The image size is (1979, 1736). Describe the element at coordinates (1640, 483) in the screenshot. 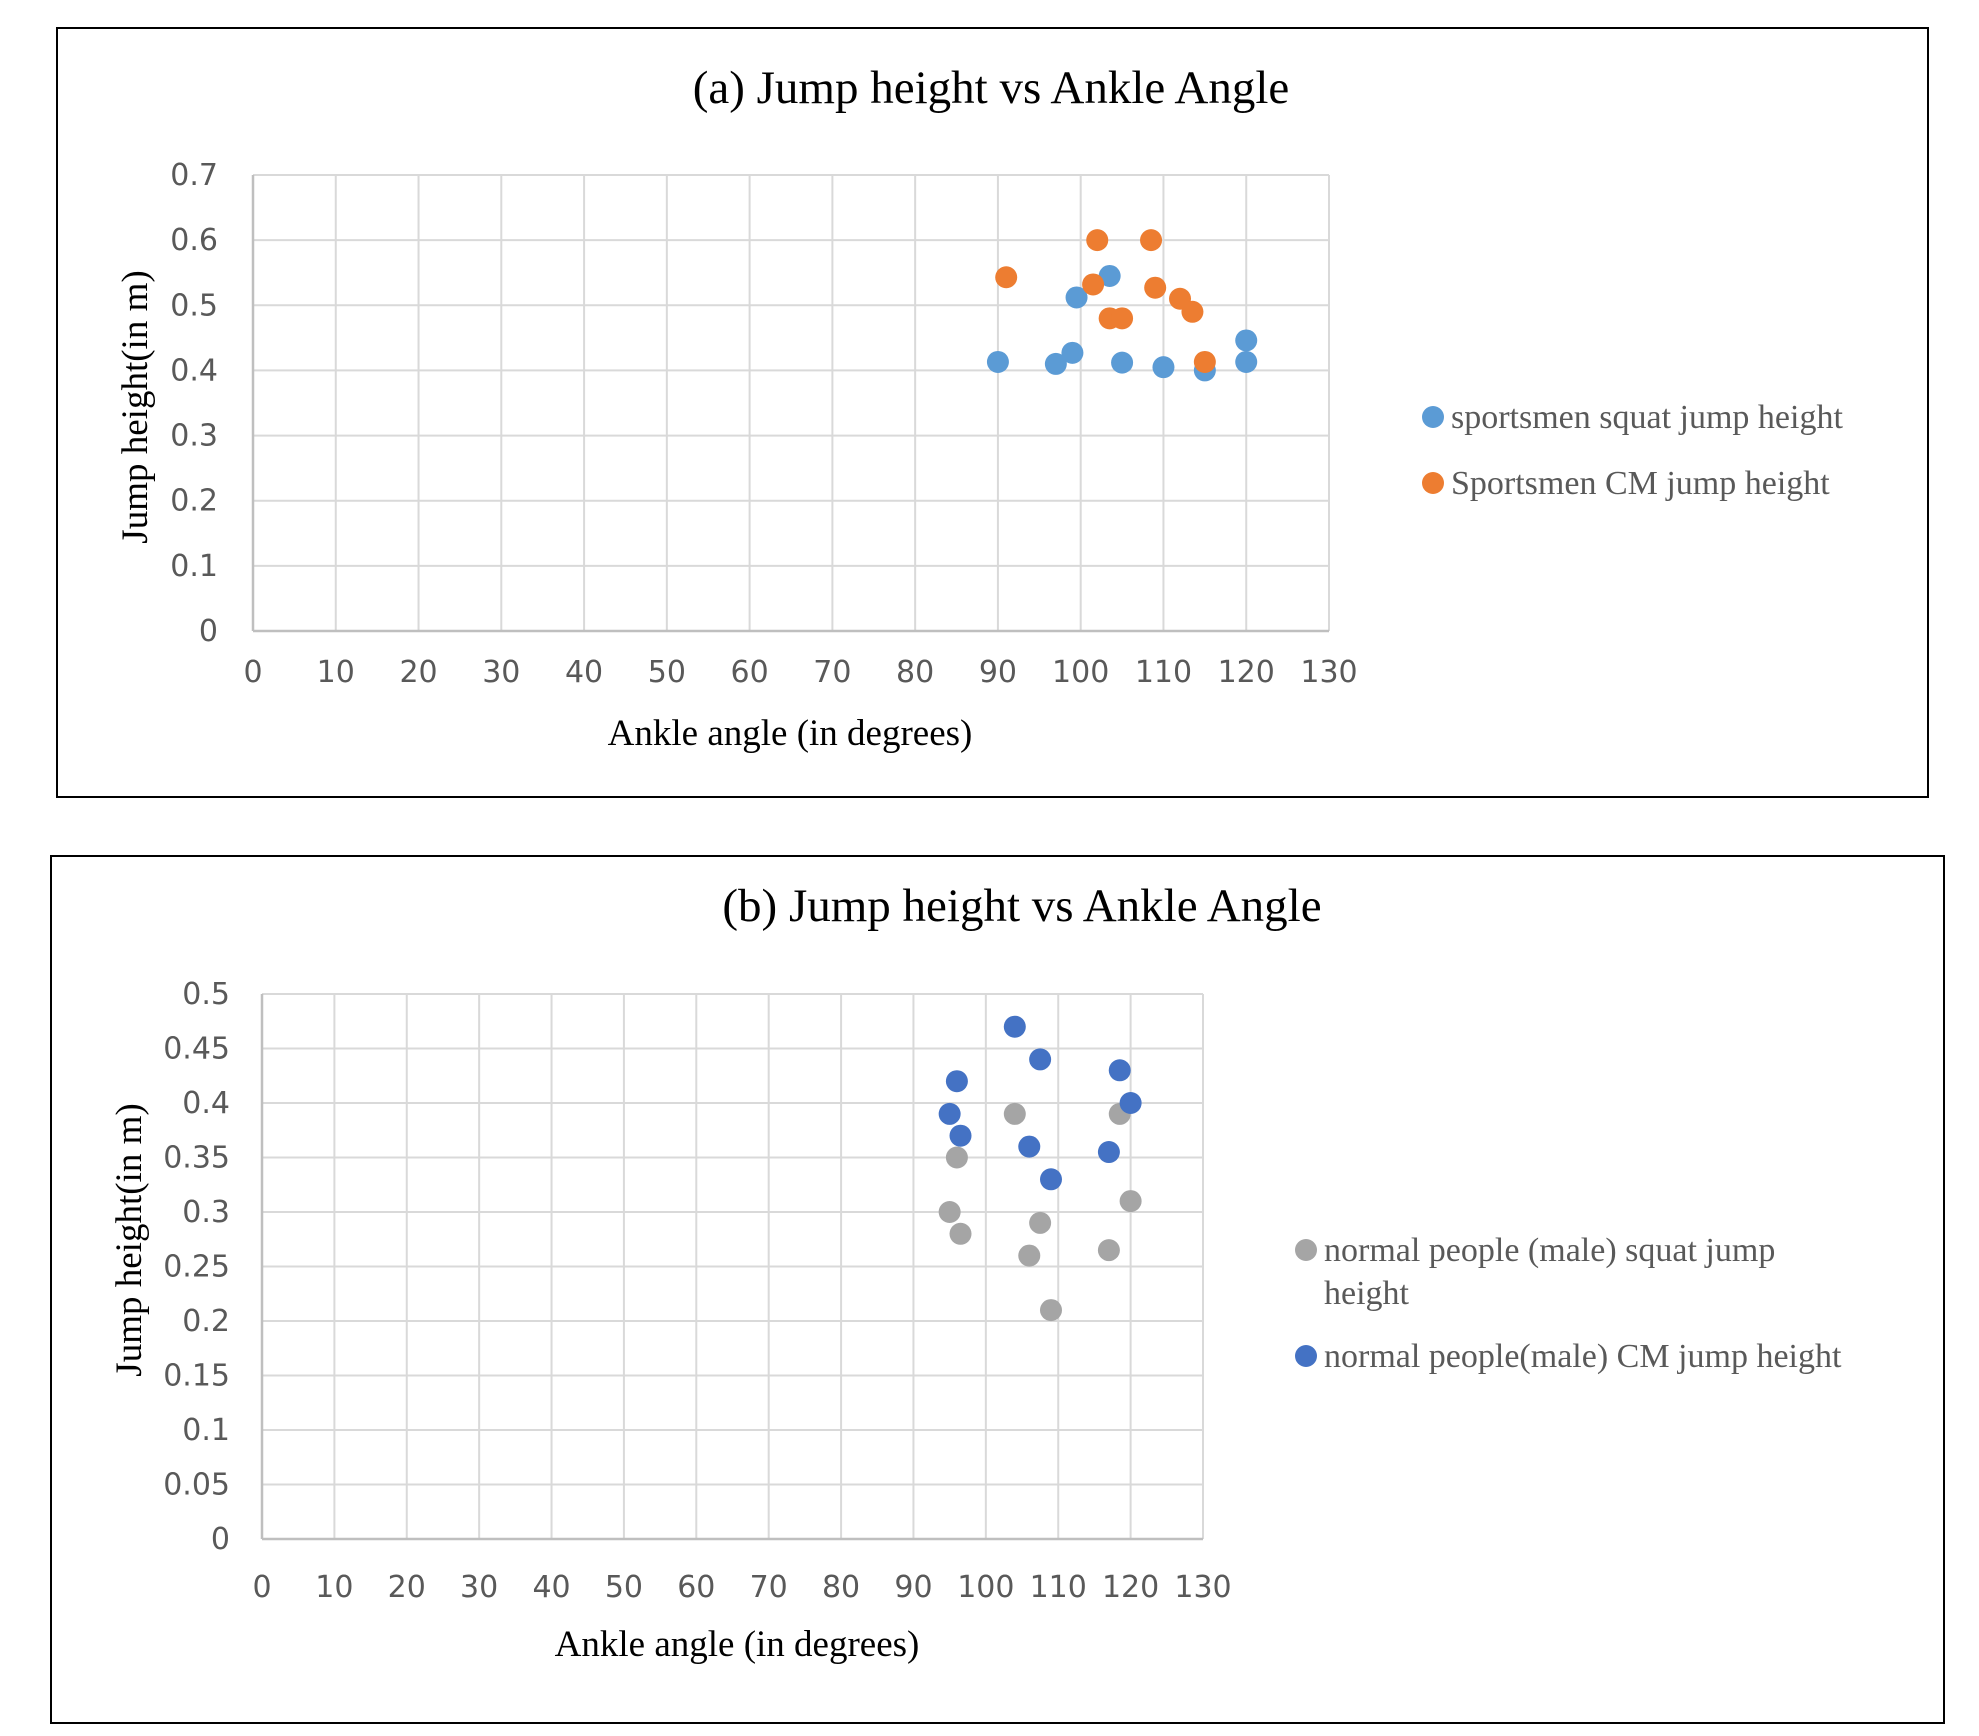

I see `legend-label: Sportsmen CM jump height` at that location.